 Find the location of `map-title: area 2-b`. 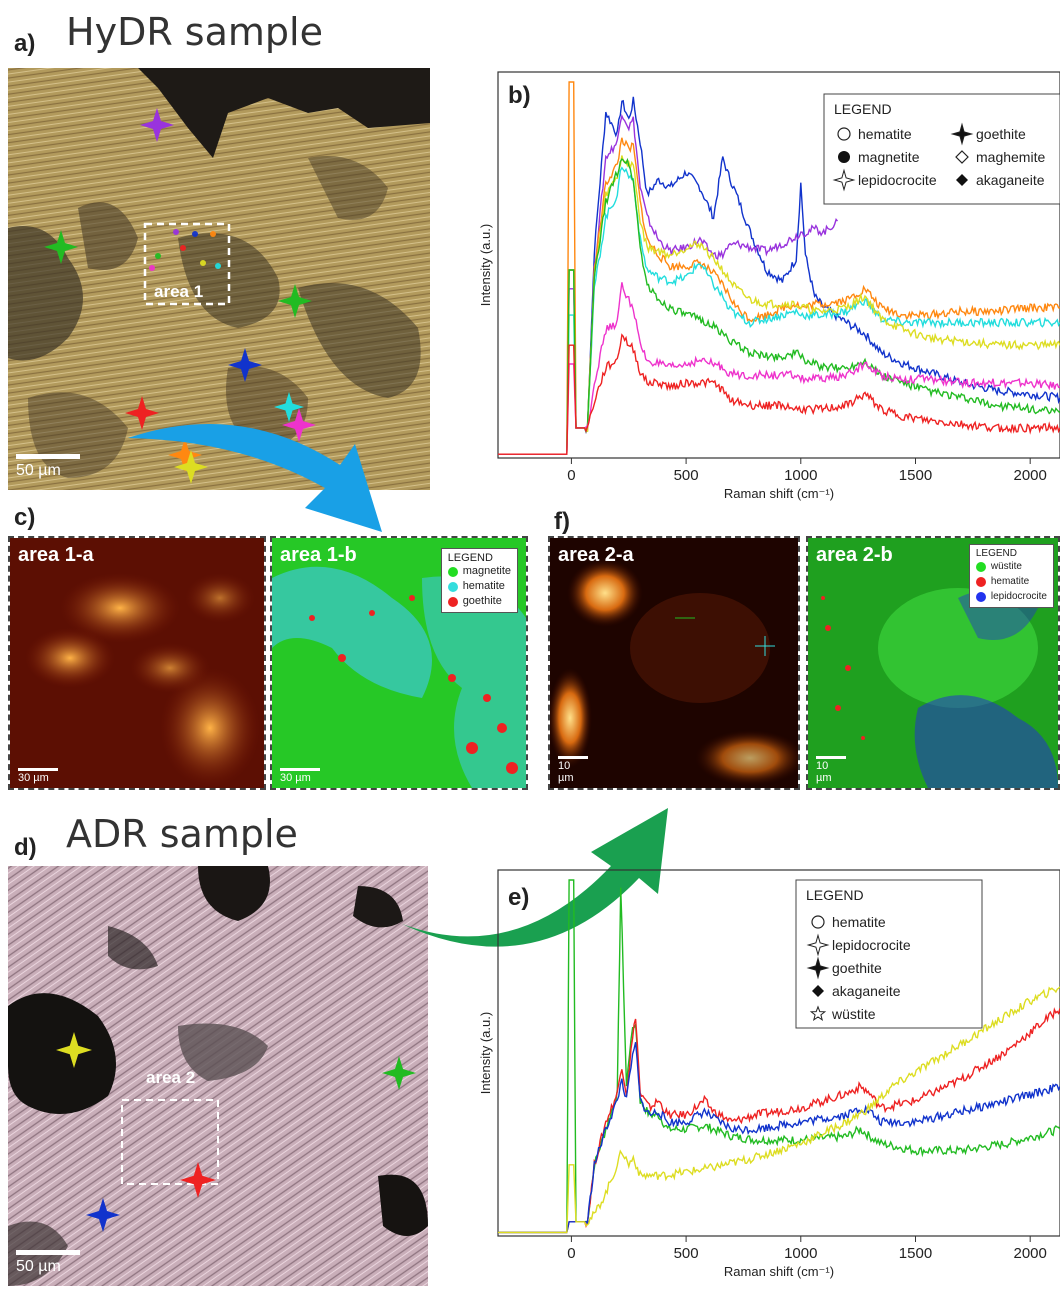

map-title: area 2-b is located at coordinates (854, 555).